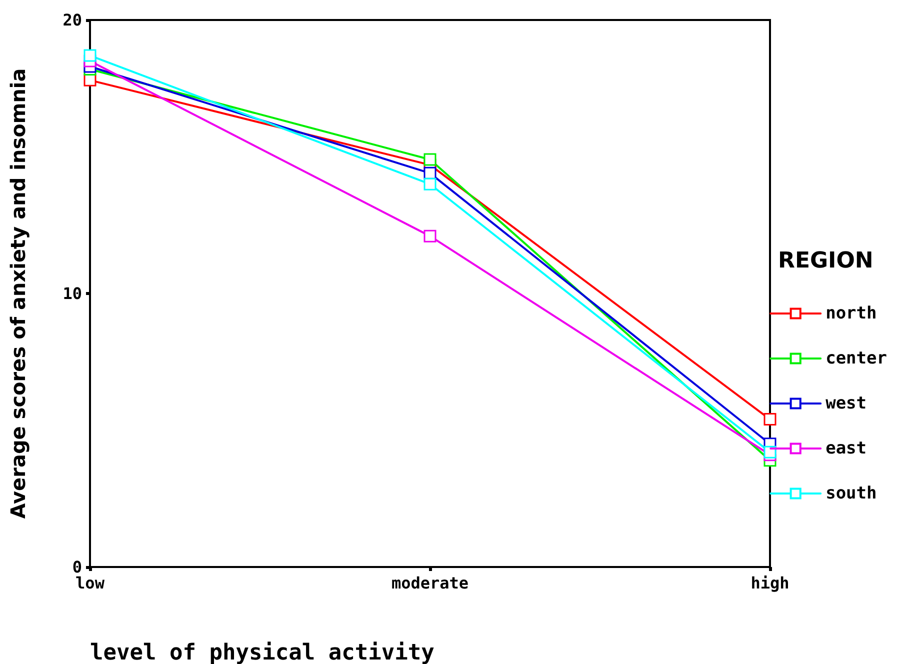 The width and height of the screenshot is (904, 664). What do you see at coordinates (262, 652) in the screenshot?
I see `x-axis-title: level of physical activity` at bounding box center [262, 652].